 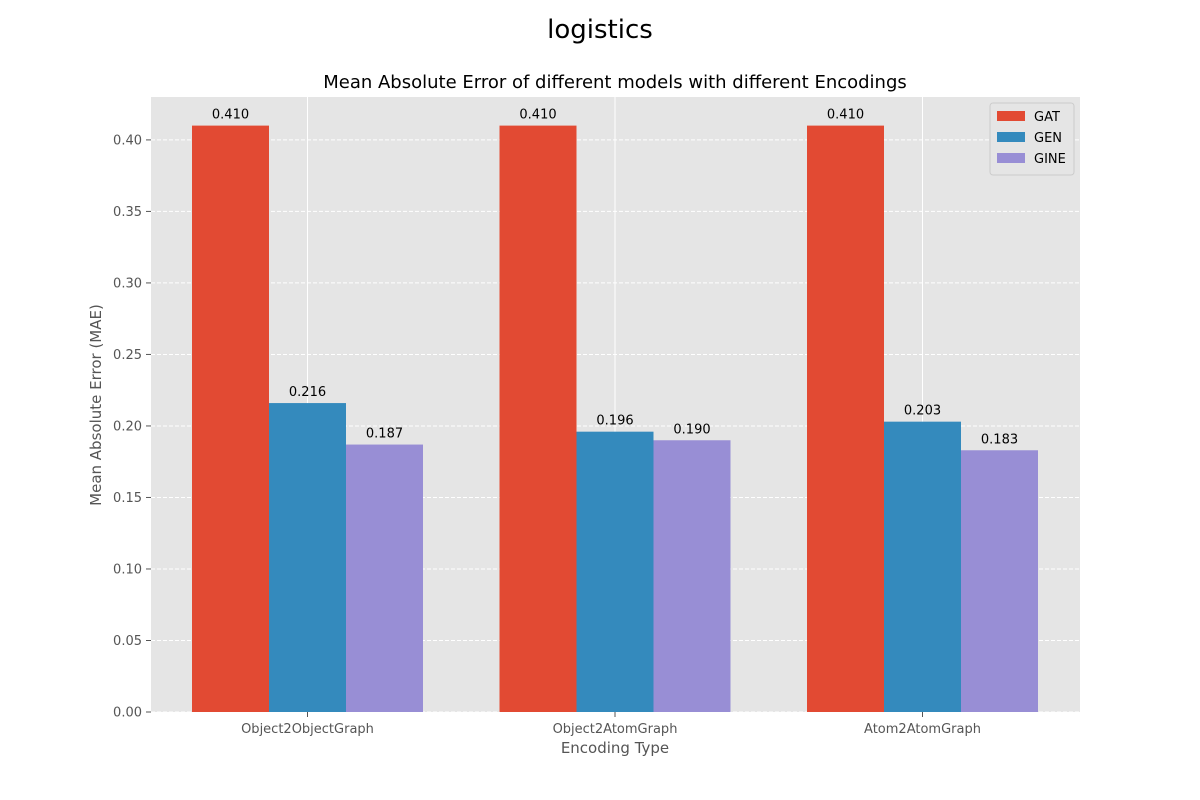 What do you see at coordinates (614, 421) in the screenshot?
I see `data-label: 0.196` at bounding box center [614, 421].